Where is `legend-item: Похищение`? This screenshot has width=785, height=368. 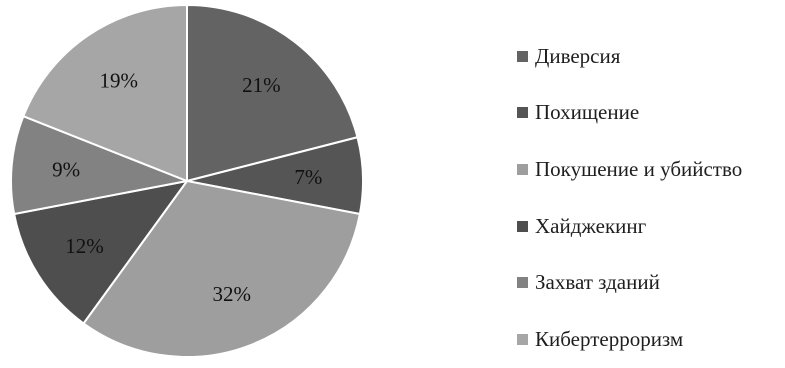
legend-item: Похищение is located at coordinates (629, 113).